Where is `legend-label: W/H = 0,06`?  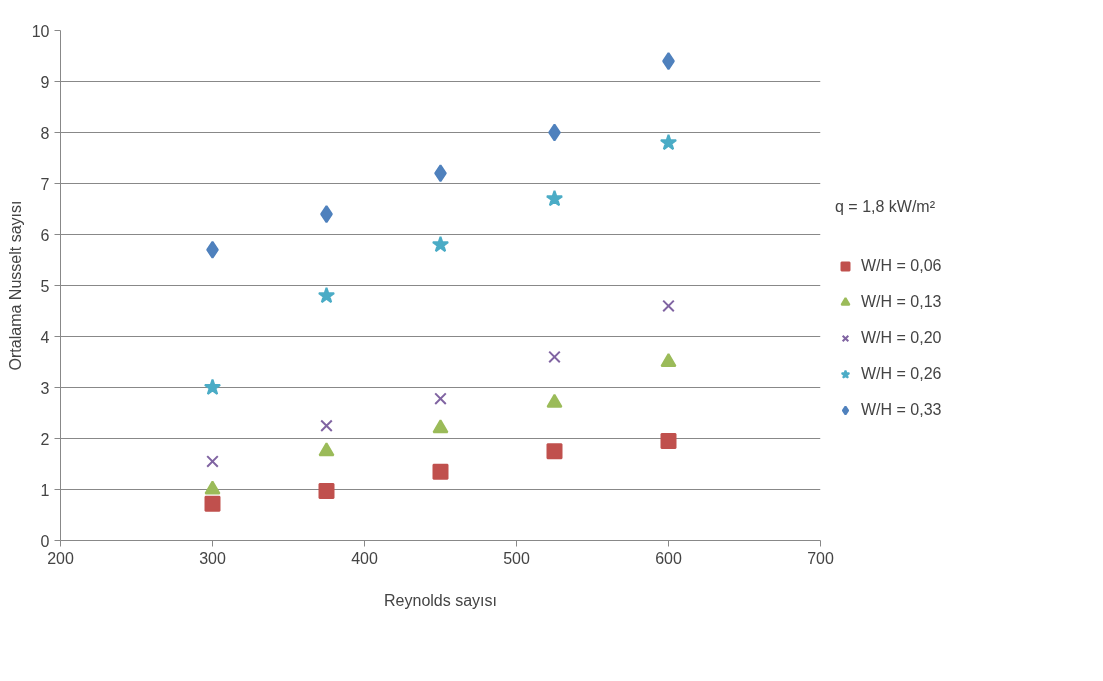 legend-label: W/H = 0,06 is located at coordinates (901, 266).